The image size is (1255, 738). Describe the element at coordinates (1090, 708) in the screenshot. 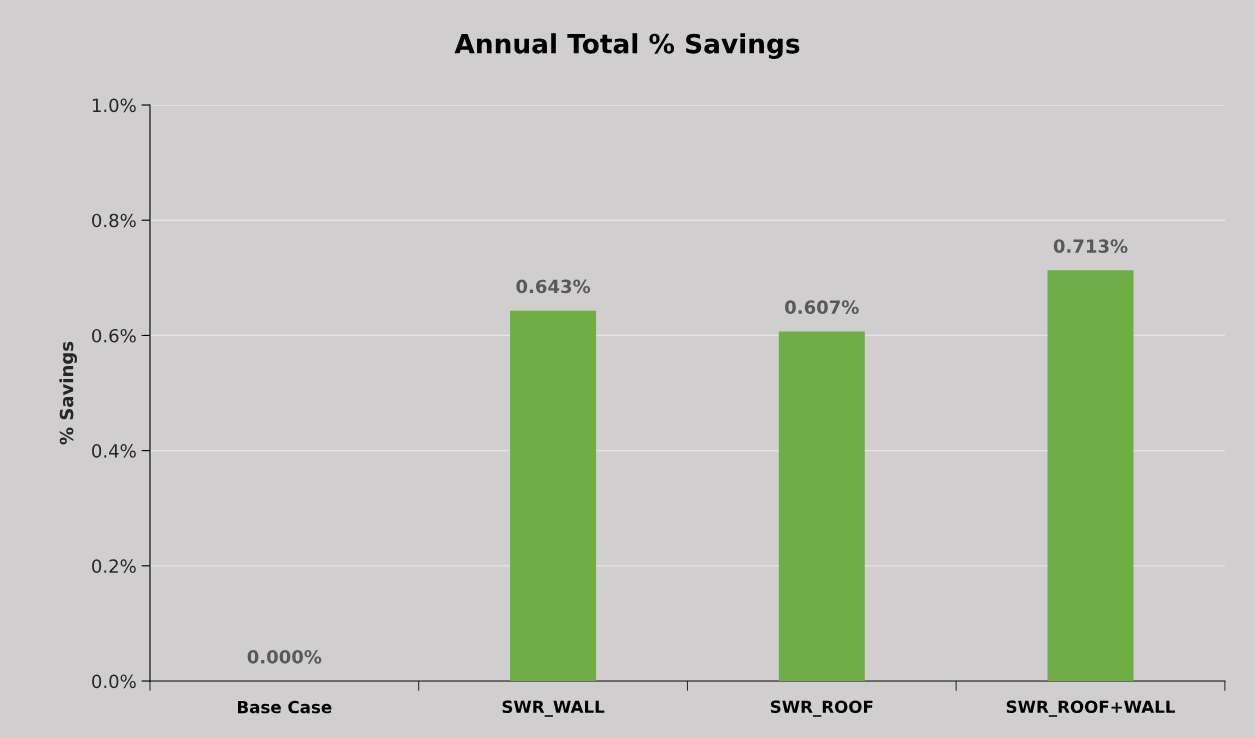

I see `x-tick-label: SWR_ROOF+WALL` at that location.